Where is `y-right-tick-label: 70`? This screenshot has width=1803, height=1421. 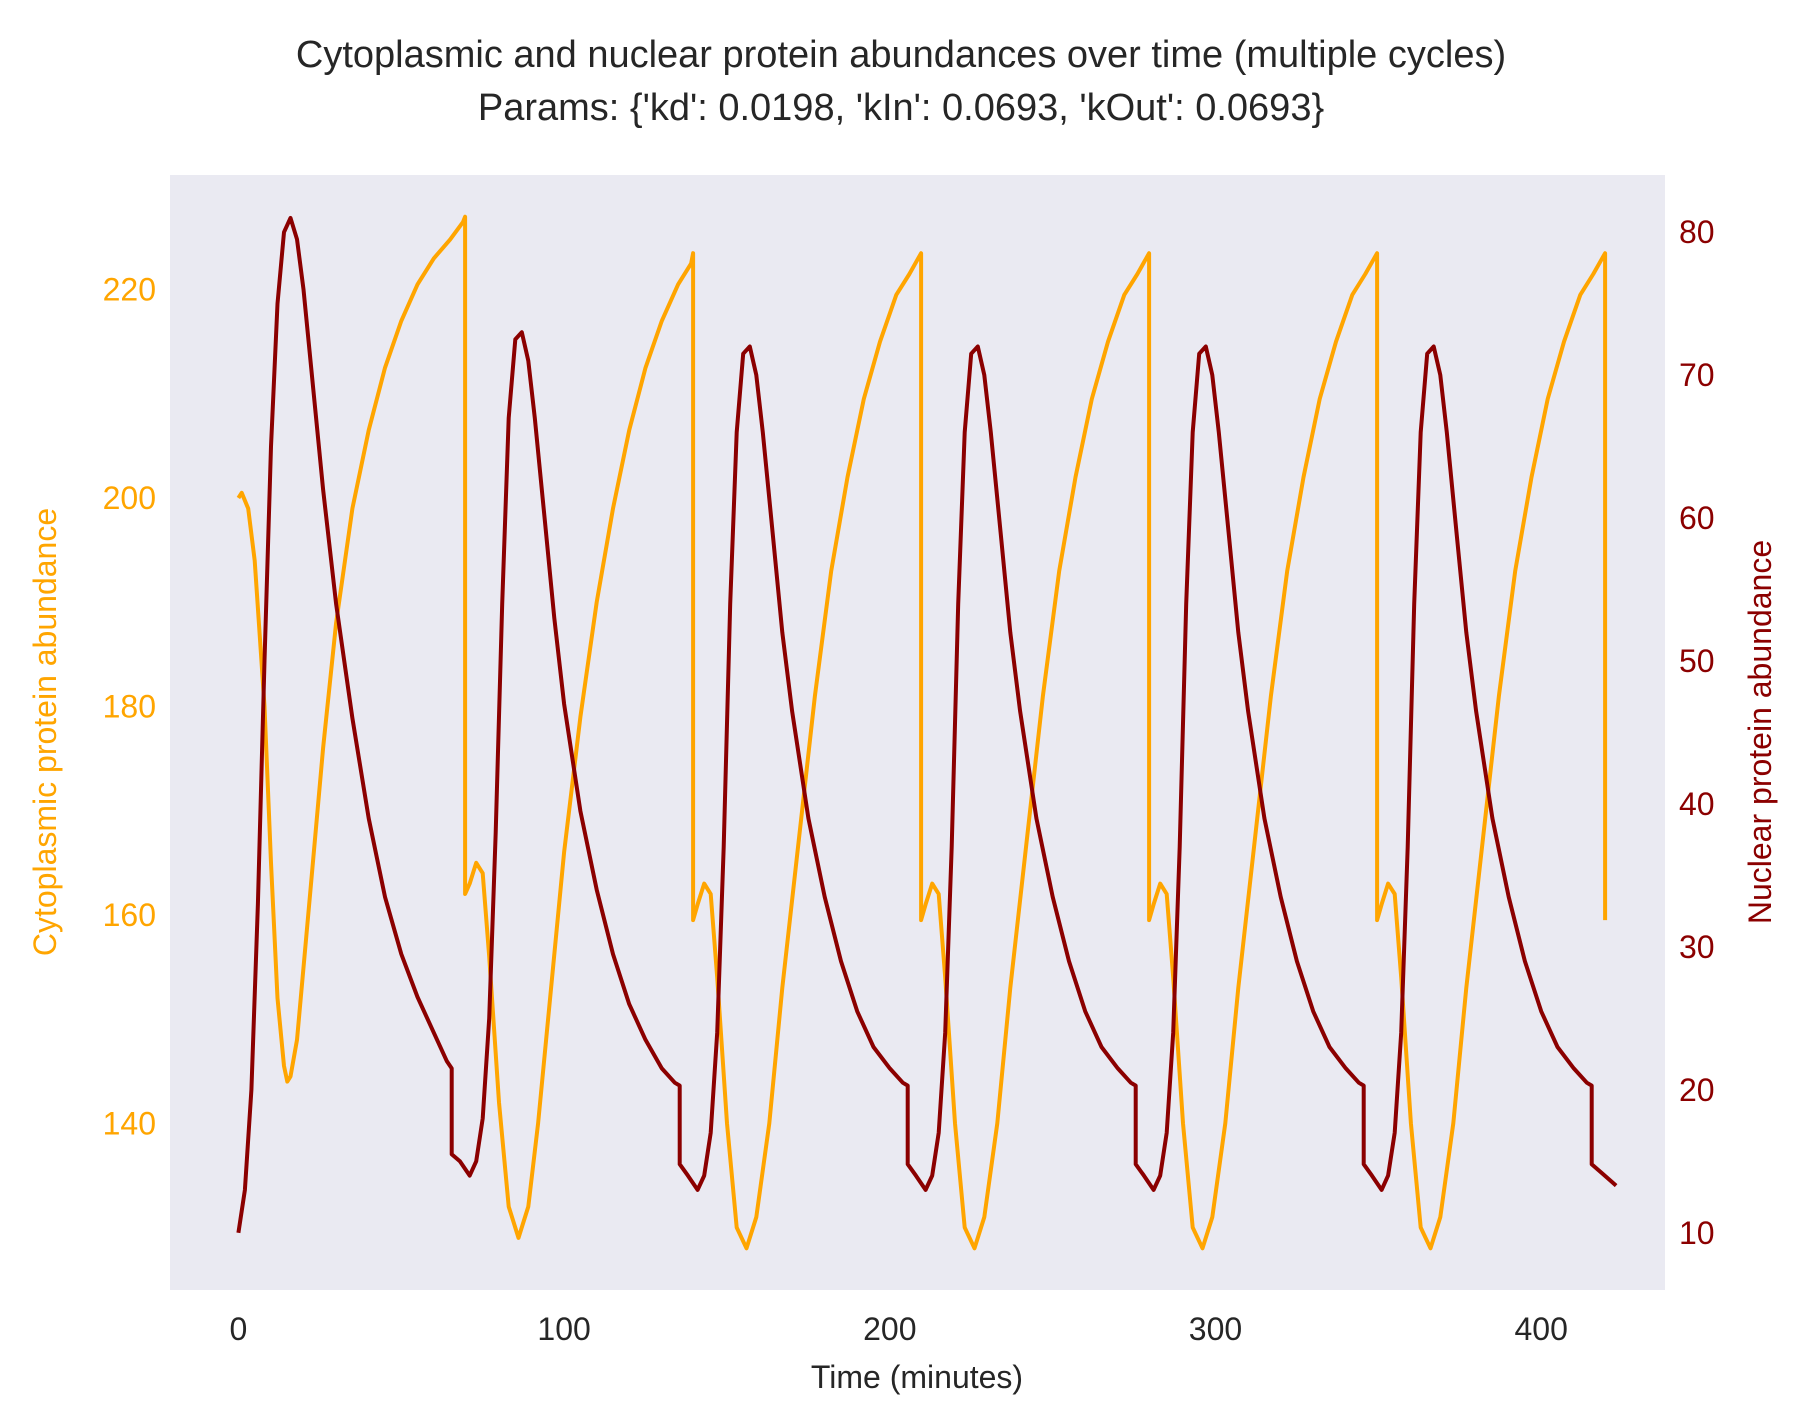 y-right-tick-label: 70 is located at coordinates (1697, 375).